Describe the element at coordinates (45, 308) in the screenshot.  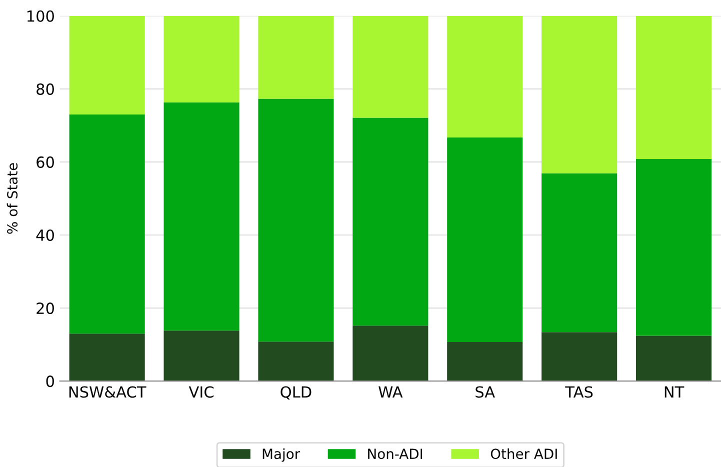
I see `y-tick-label: 20` at that location.